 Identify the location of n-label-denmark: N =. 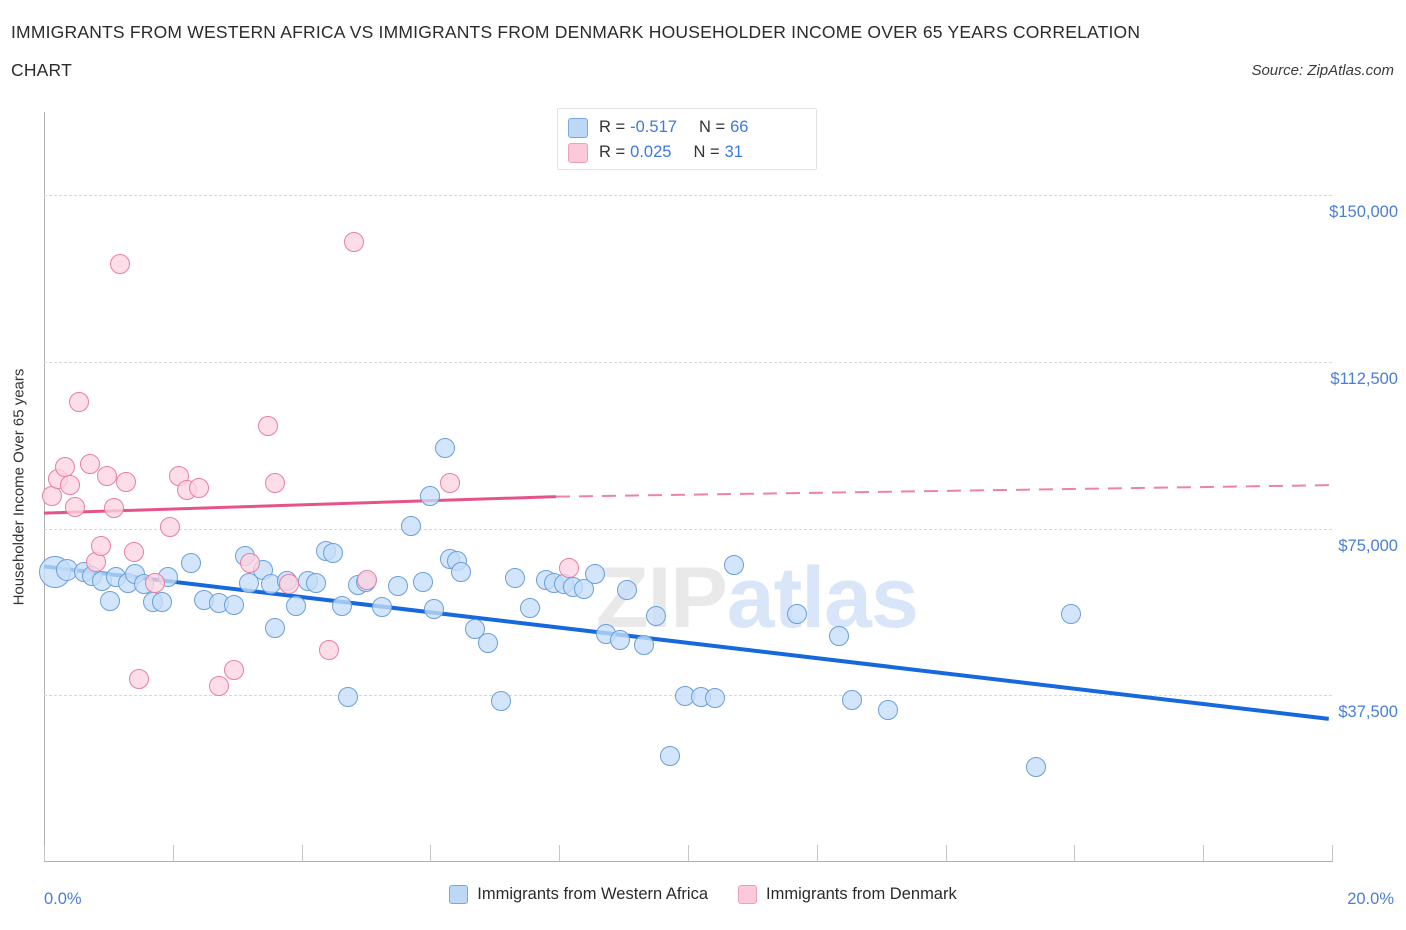
(706, 152).